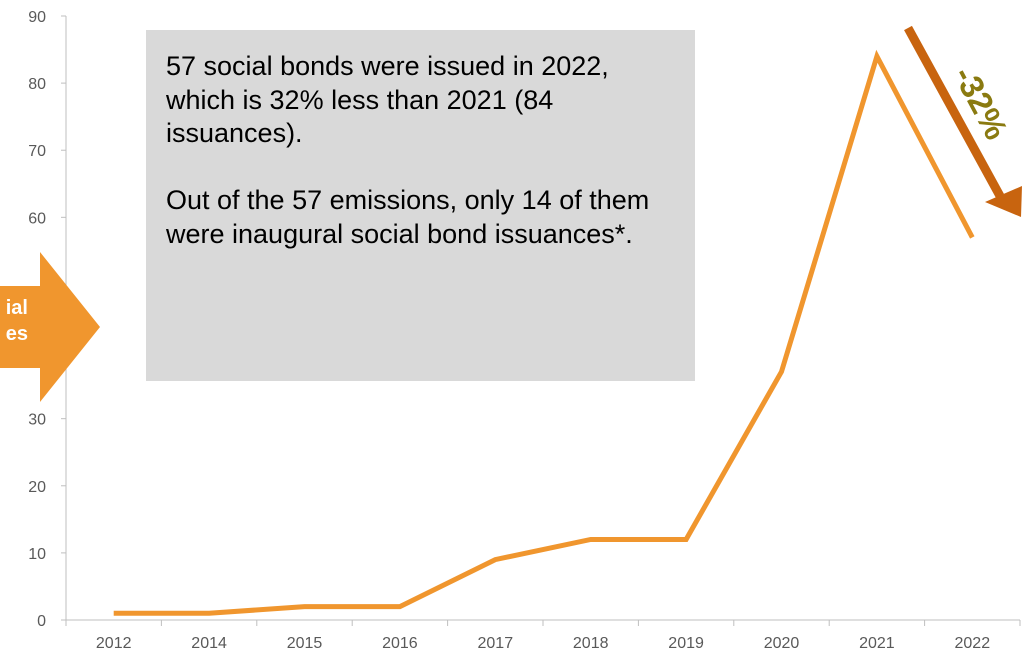 The height and width of the screenshot is (655, 1033). Describe the element at coordinates (973, 643) in the screenshot. I see `x-tick-label: 2022` at that location.